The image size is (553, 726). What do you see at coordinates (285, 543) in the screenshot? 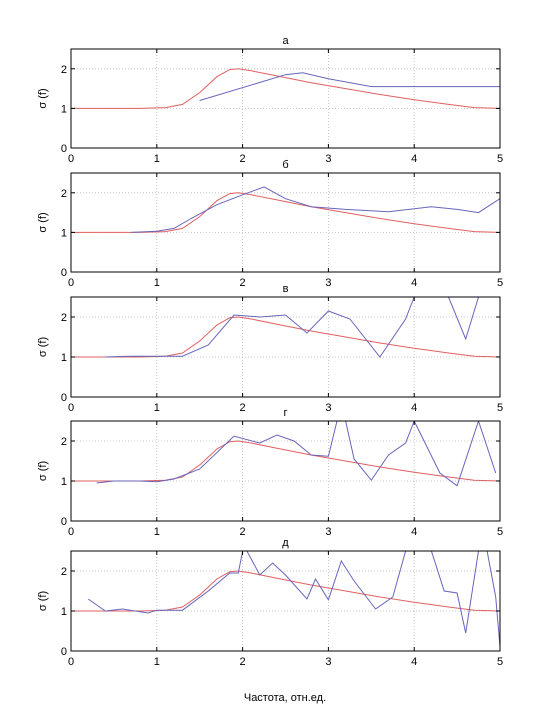
I see `chart-title: д` at bounding box center [285, 543].